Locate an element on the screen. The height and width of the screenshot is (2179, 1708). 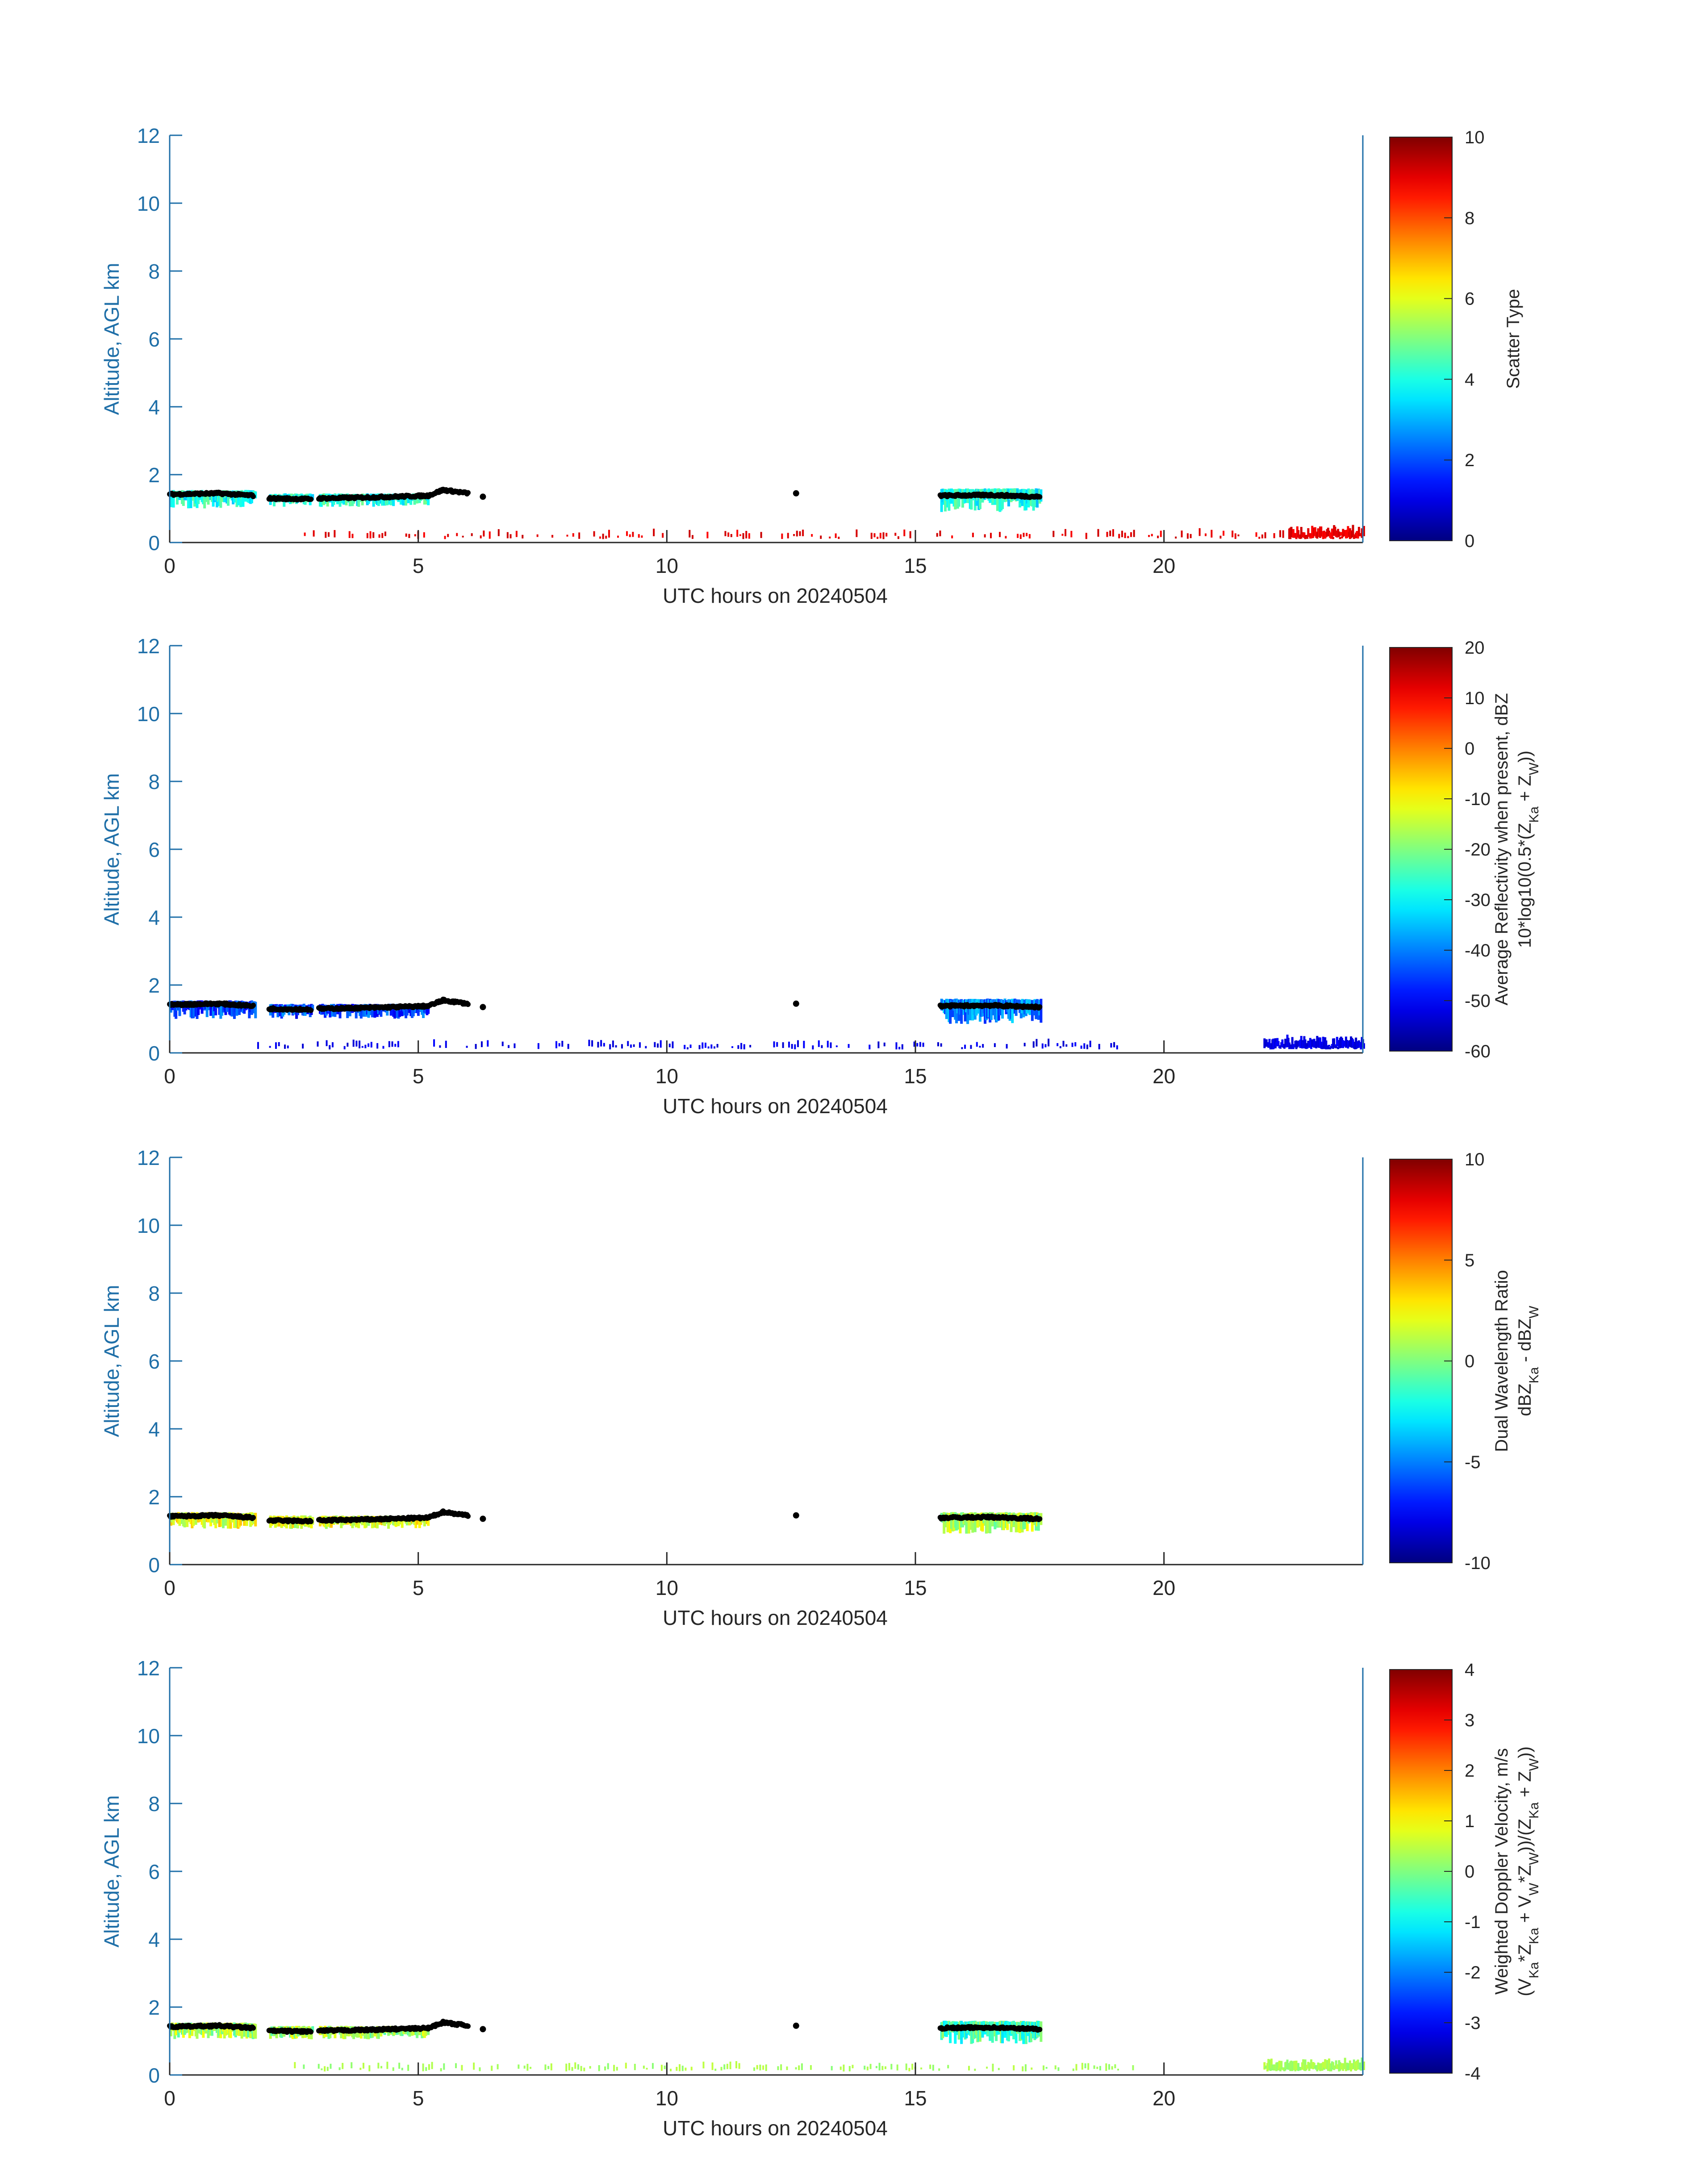
plot-area is located at coordinates (766, 1361).